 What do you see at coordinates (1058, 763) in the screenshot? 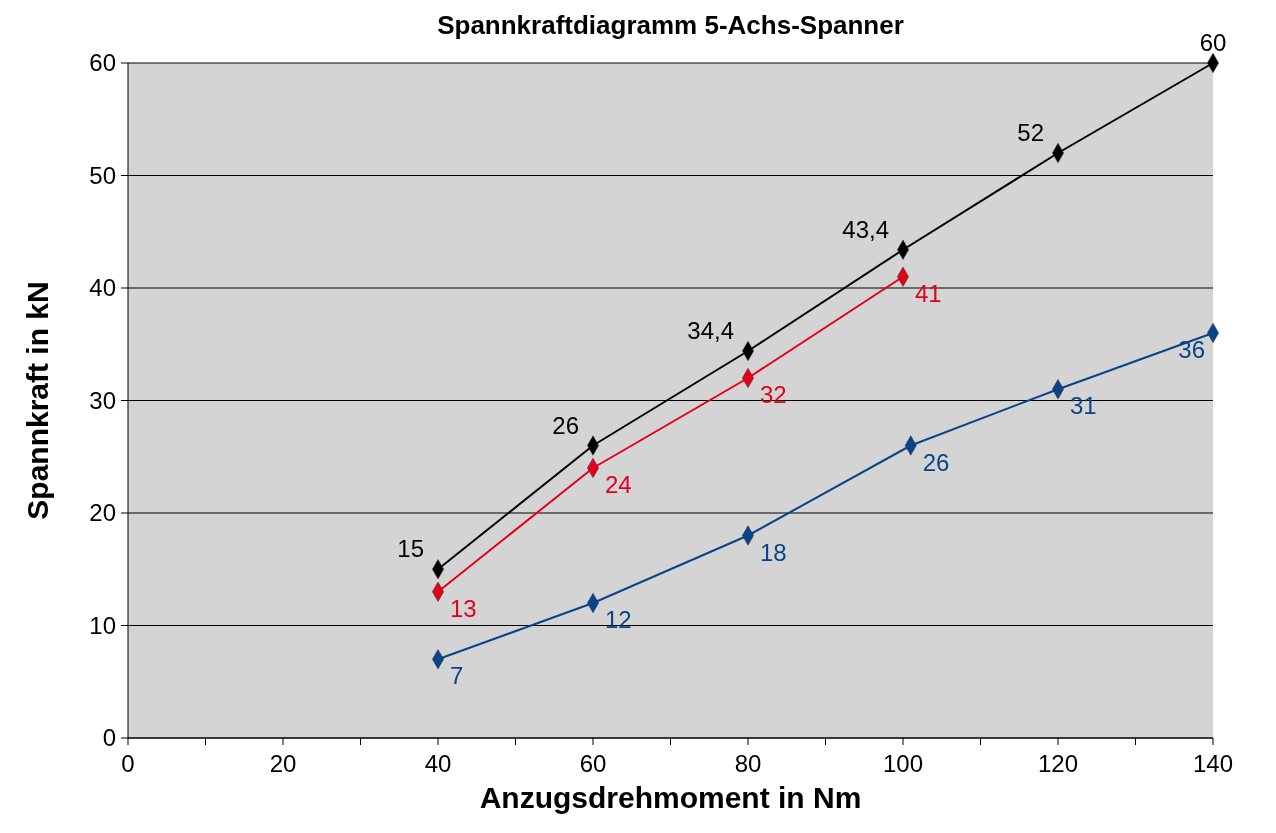
I see `x-tick-label: 120` at bounding box center [1058, 763].